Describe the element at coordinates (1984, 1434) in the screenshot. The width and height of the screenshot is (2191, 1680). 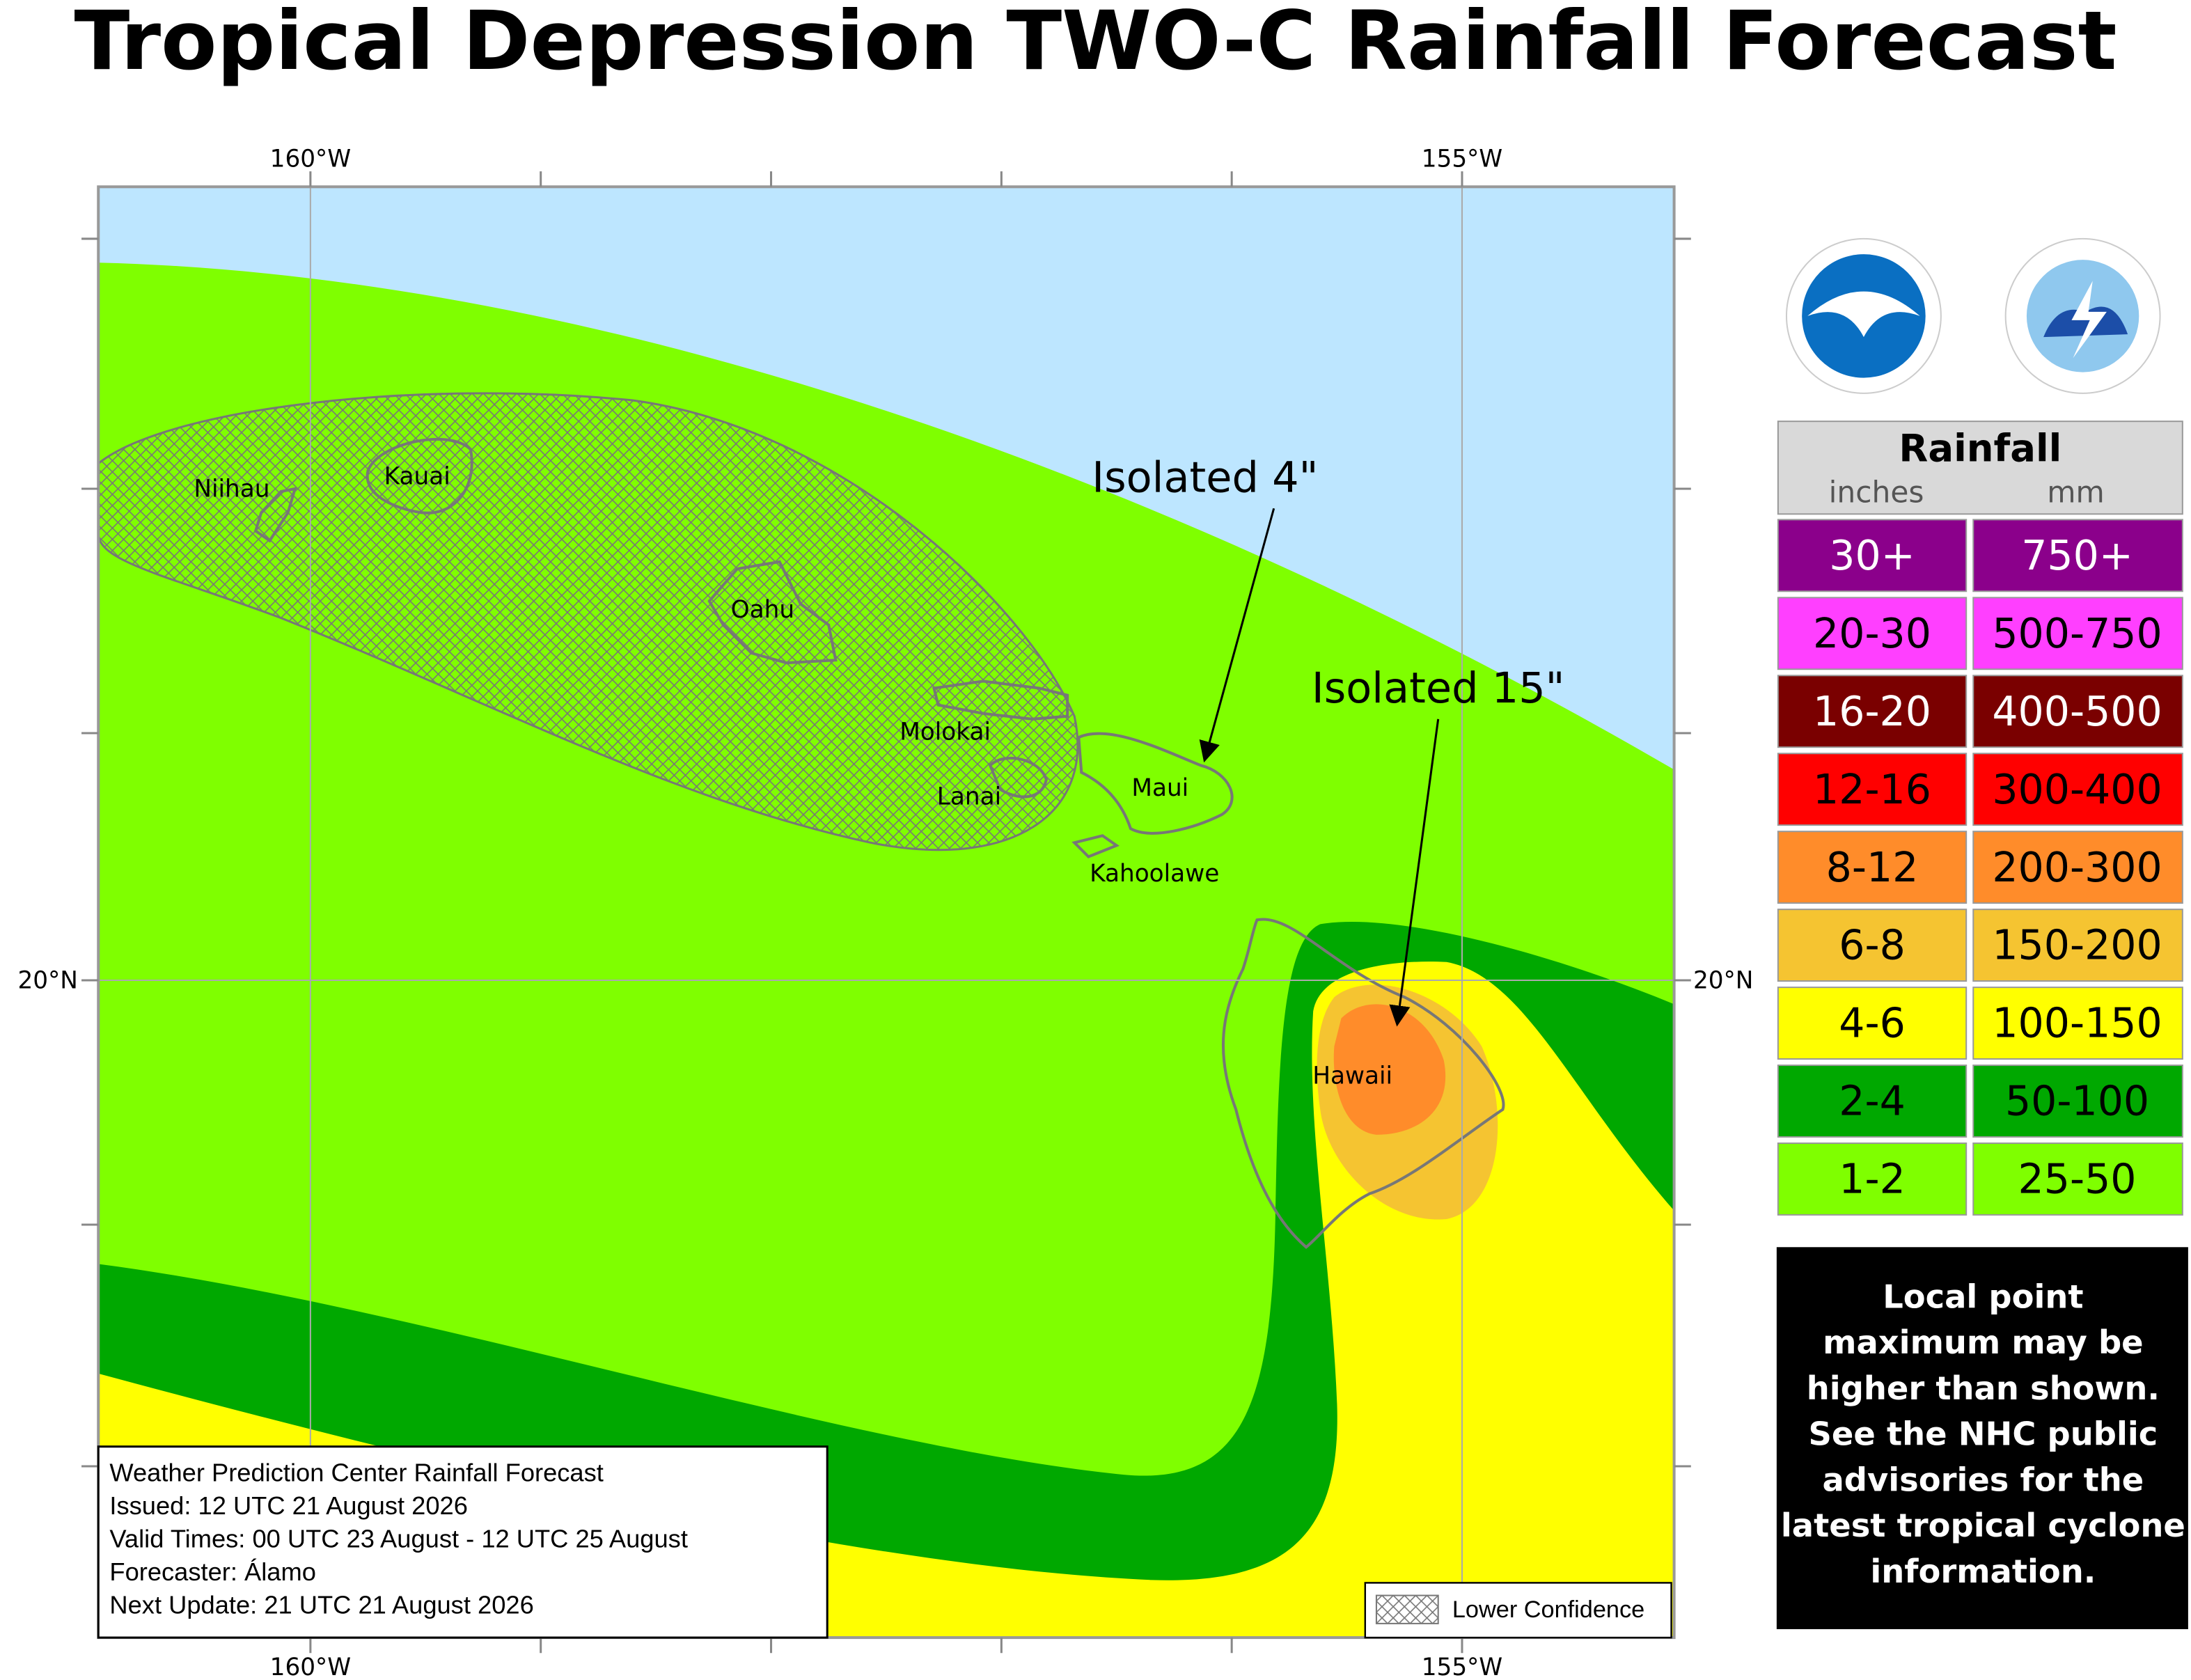
I see `disclaimer-line: See the NHC public` at that location.